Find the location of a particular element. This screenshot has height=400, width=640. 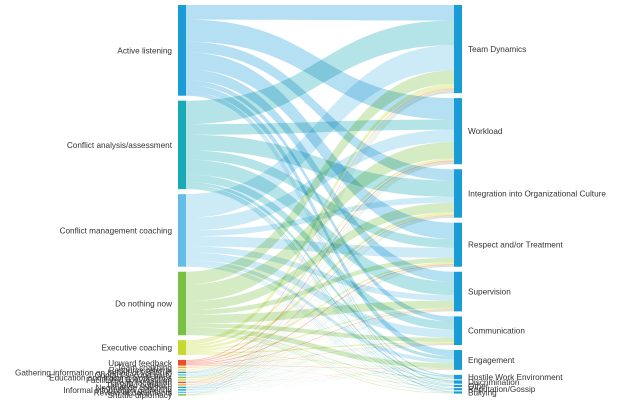

left-node-label: Conflict management coaching is located at coordinates (116, 230).